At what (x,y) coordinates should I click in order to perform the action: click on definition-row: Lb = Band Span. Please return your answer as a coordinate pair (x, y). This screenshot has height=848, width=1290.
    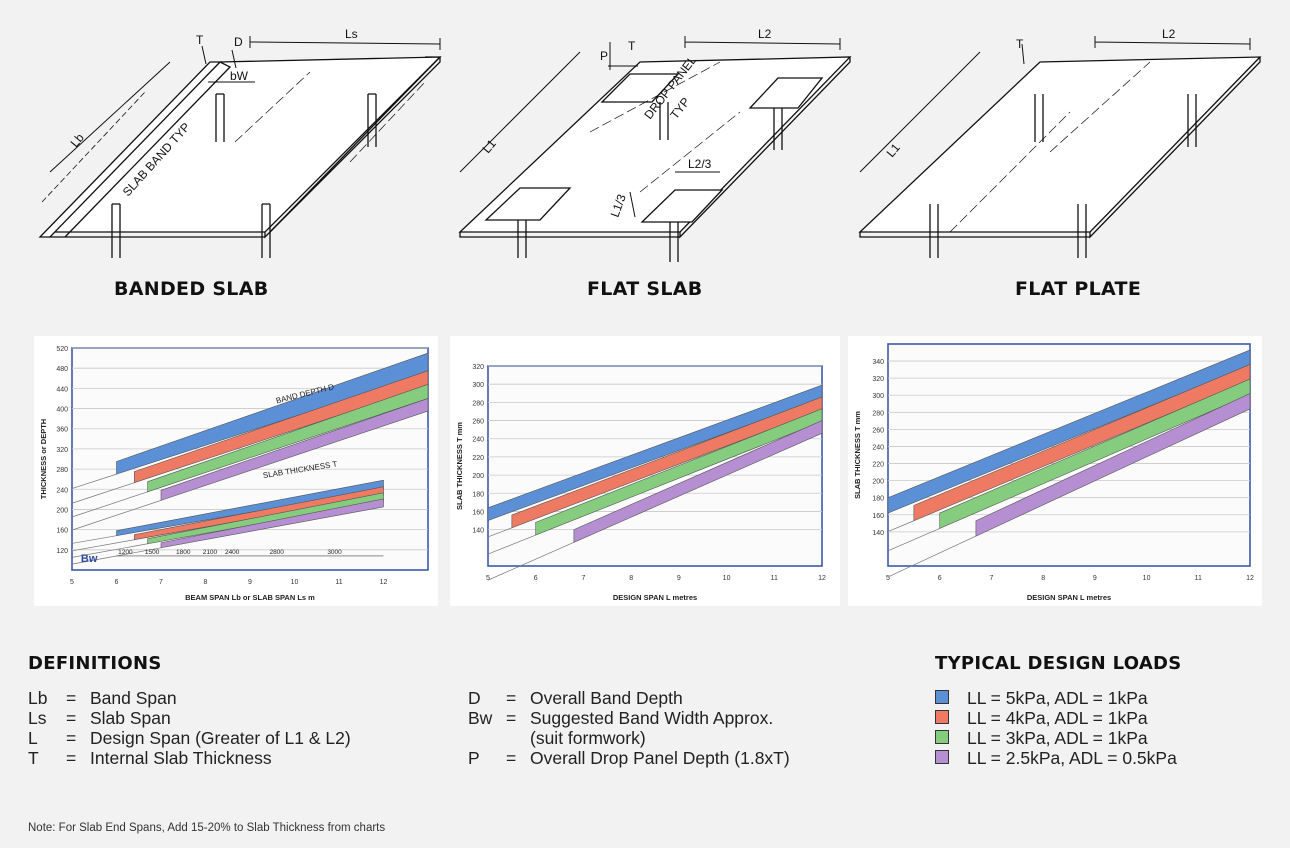
    Looking at the image, I should click on (102, 698).